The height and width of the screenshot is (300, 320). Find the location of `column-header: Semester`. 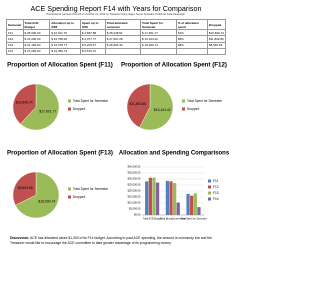

column-header: Semester is located at coordinates (15, 24).